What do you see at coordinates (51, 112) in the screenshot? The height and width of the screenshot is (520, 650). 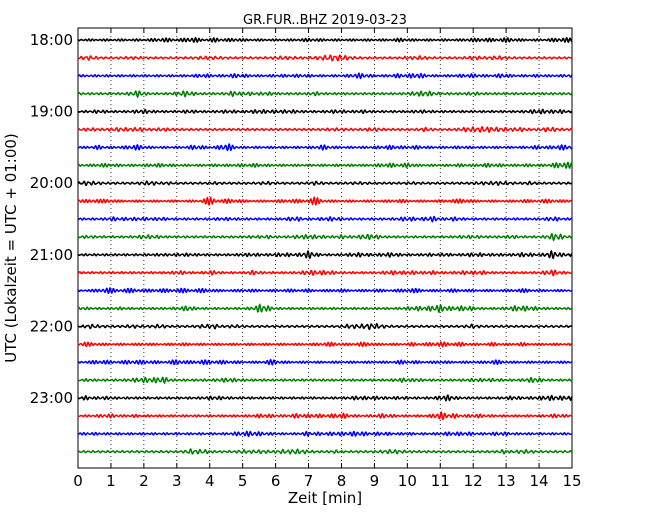 I see `y-tick-label: 19:00` at bounding box center [51, 112].